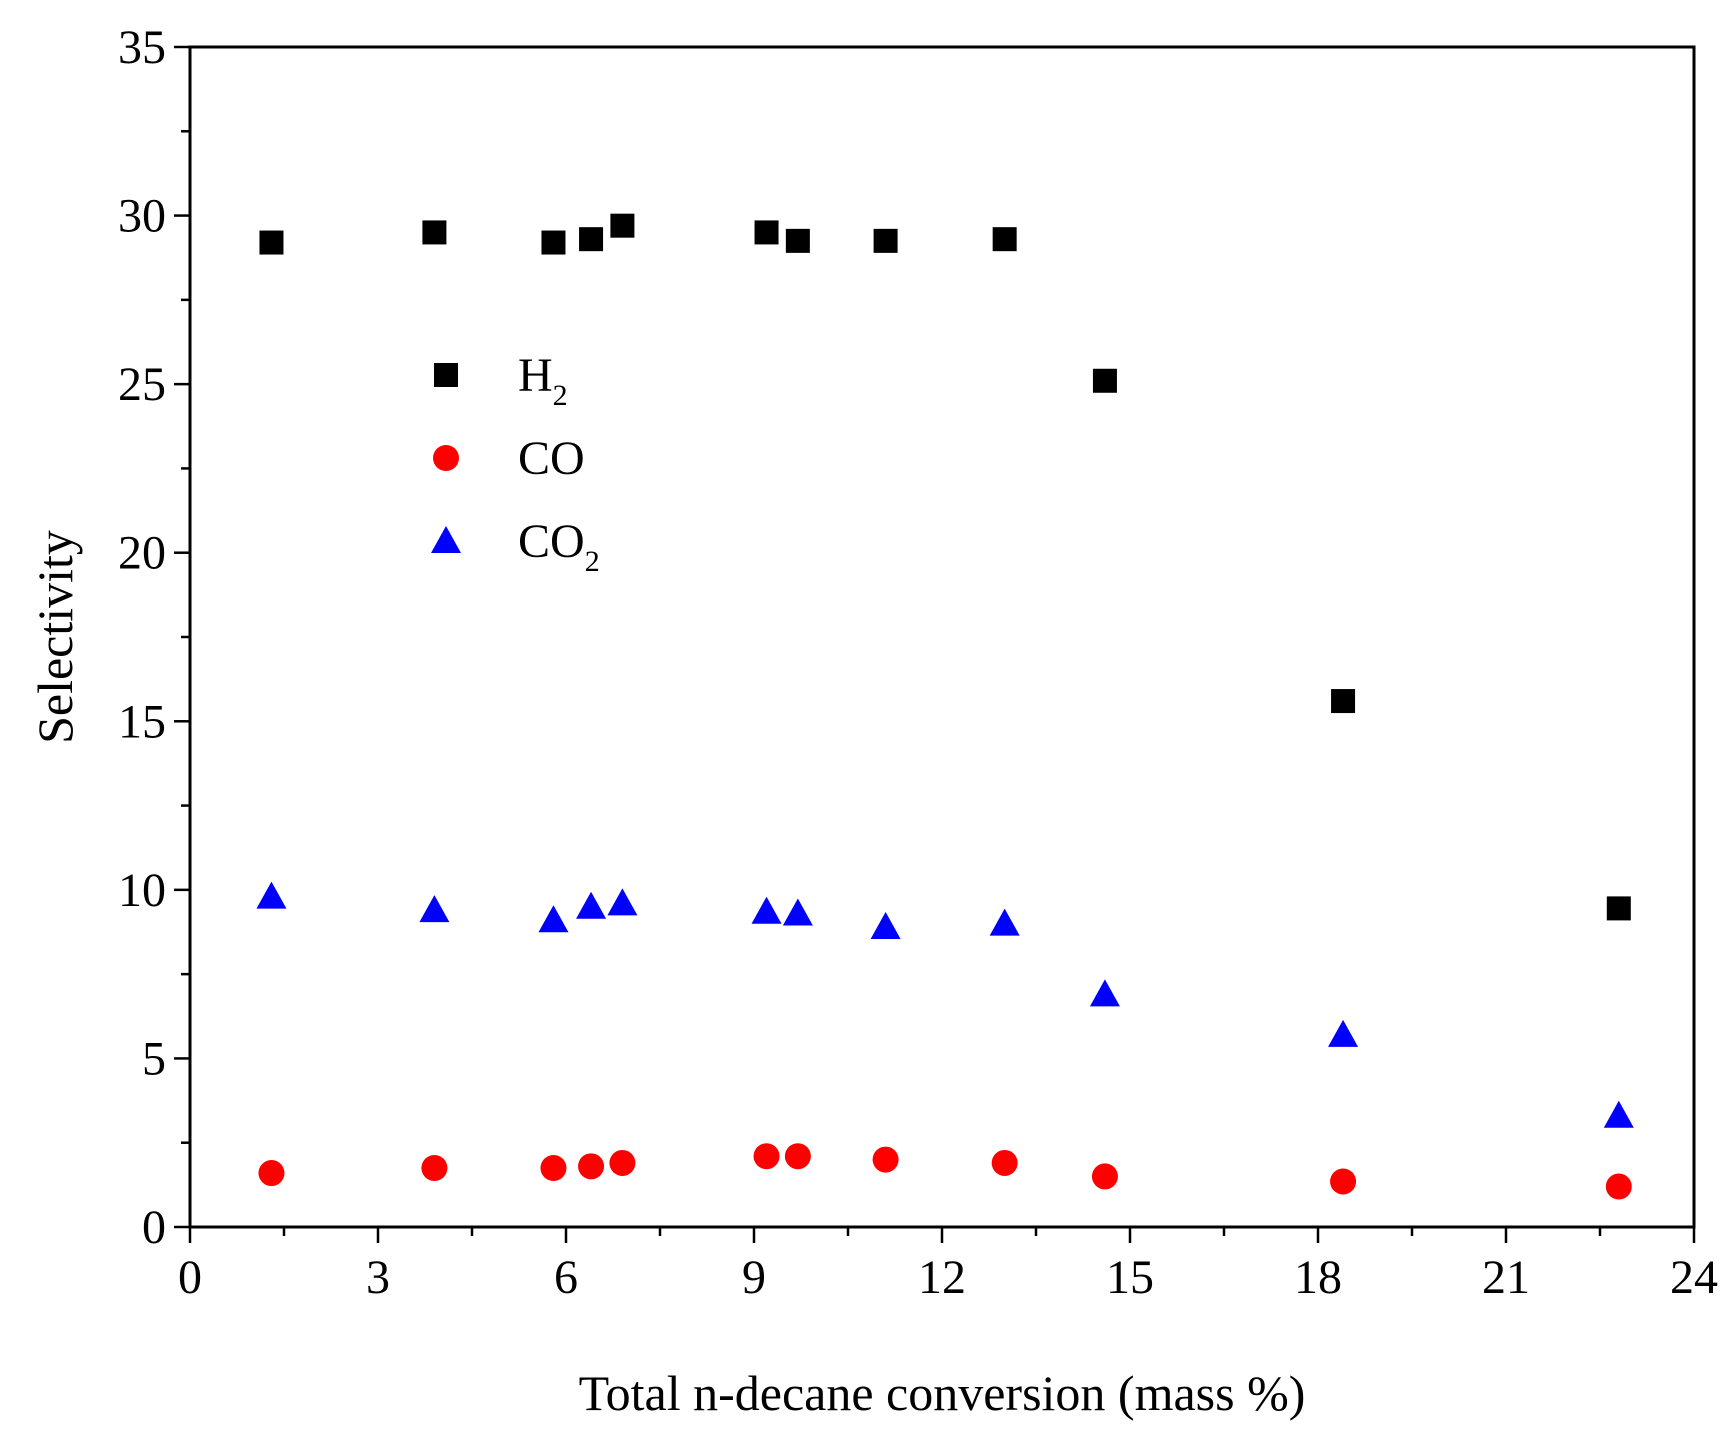 The image size is (1735, 1443). Describe the element at coordinates (559, 546) in the screenshot. I see `legend-label-co2: CO2` at that location.